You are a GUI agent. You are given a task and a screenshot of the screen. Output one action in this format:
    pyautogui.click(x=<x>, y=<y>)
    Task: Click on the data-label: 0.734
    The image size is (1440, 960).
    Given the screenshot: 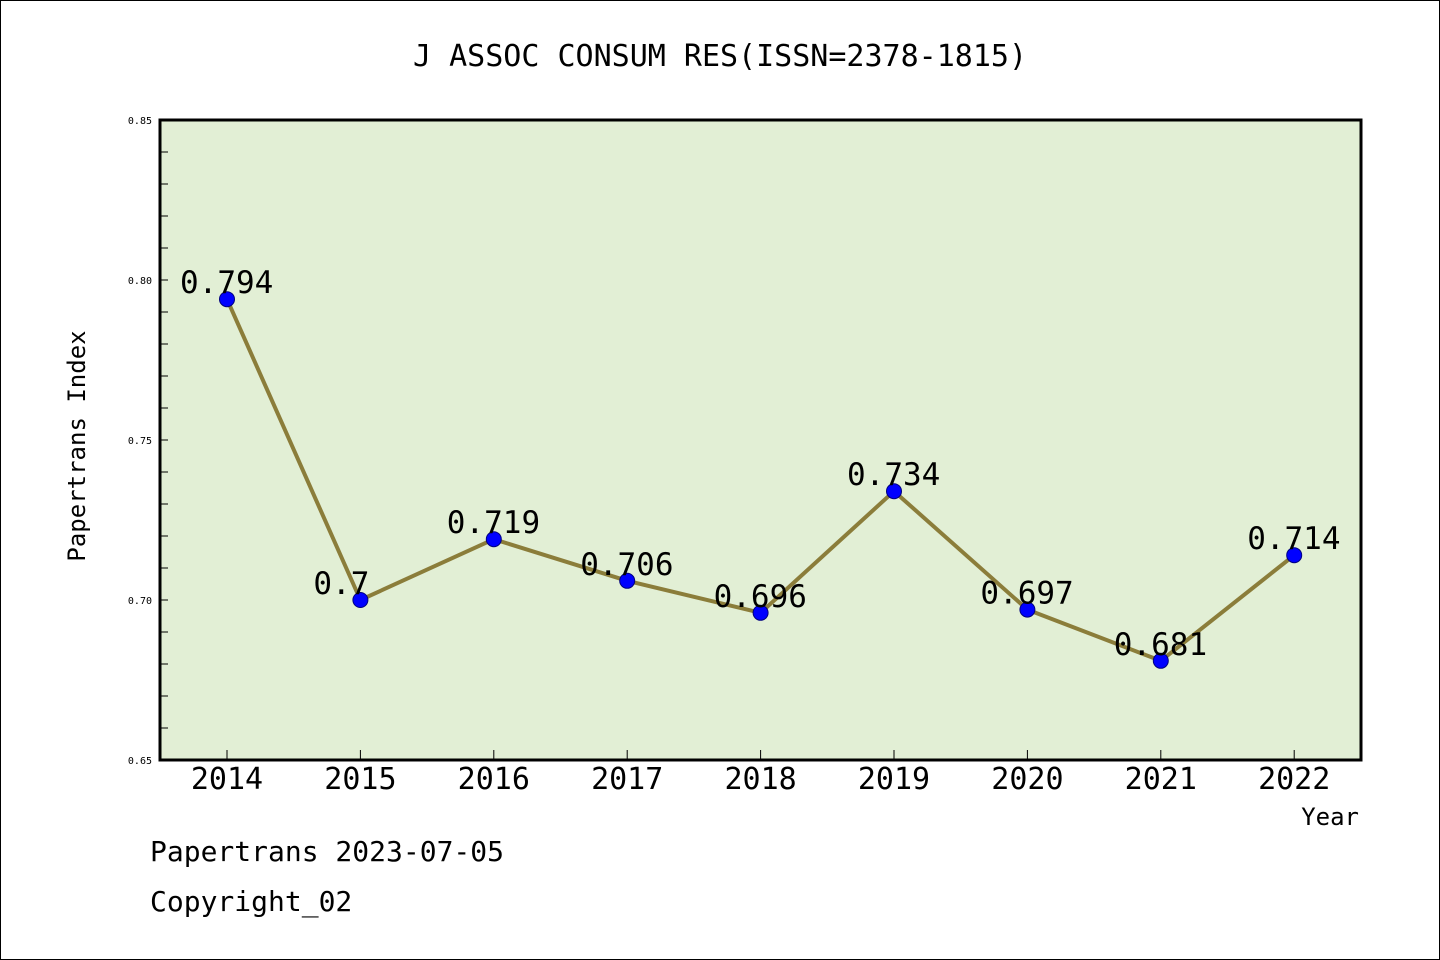 What is the action you would take?
    pyautogui.click(x=893, y=475)
    